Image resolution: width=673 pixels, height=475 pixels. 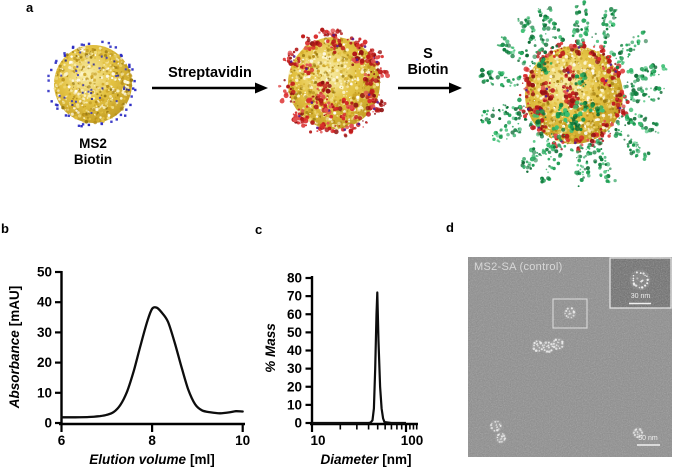 What do you see at coordinates (294, 314) in the screenshot?
I see `svg-text: 60` at bounding box center [294, 314].